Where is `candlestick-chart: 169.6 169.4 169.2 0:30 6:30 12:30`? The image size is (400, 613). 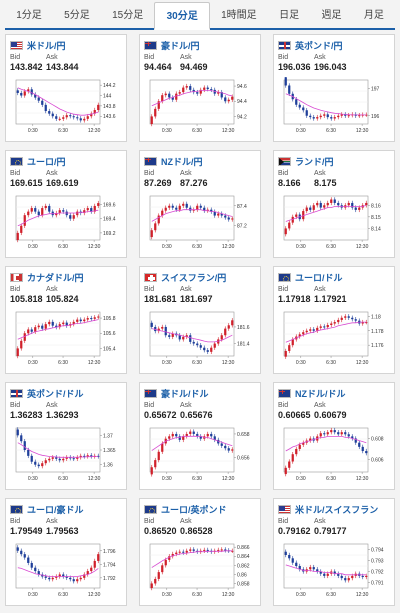
candlestick-chart: 169.6 169.4 169.2 0:30 6:30 12:30 is located at coordinates (67, 223).